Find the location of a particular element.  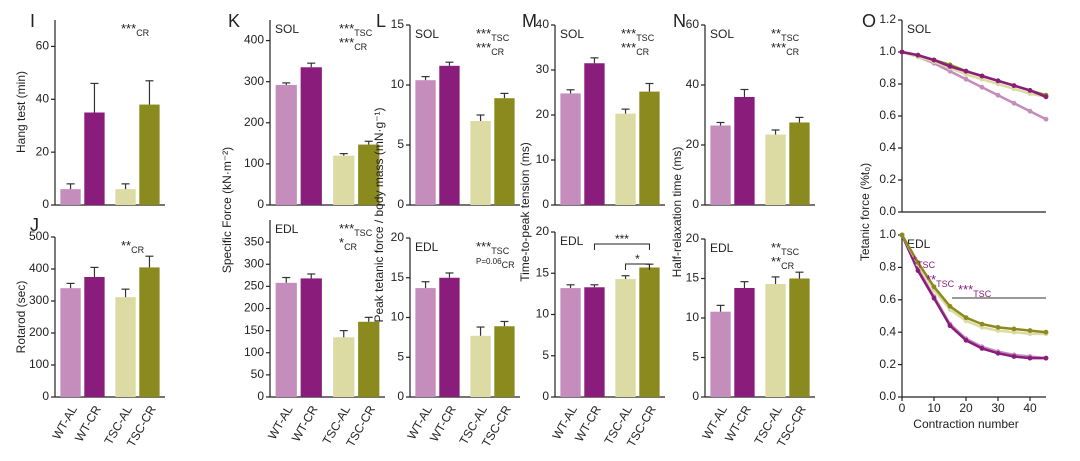

panel-letter: J is located at coordinates (34, 225).